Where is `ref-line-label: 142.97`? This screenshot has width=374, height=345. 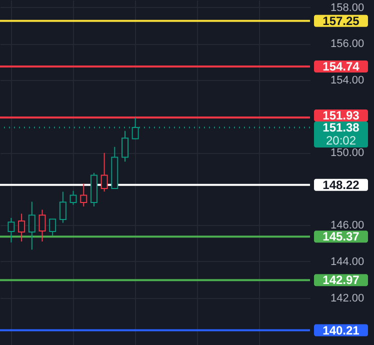 ref-line-label: 142.97 is located at coordinates (341, 280).